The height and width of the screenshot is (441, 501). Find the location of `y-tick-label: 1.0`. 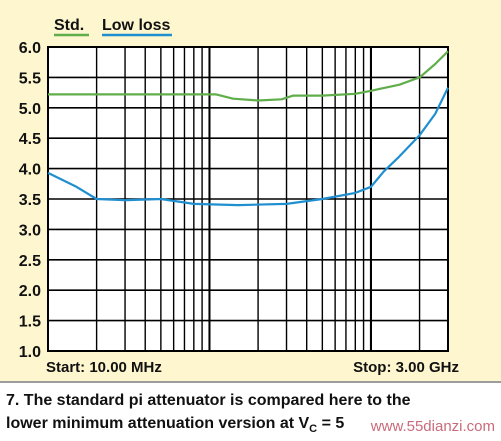

y-tick-label: 1.0 is located at coordinates (30, 352).